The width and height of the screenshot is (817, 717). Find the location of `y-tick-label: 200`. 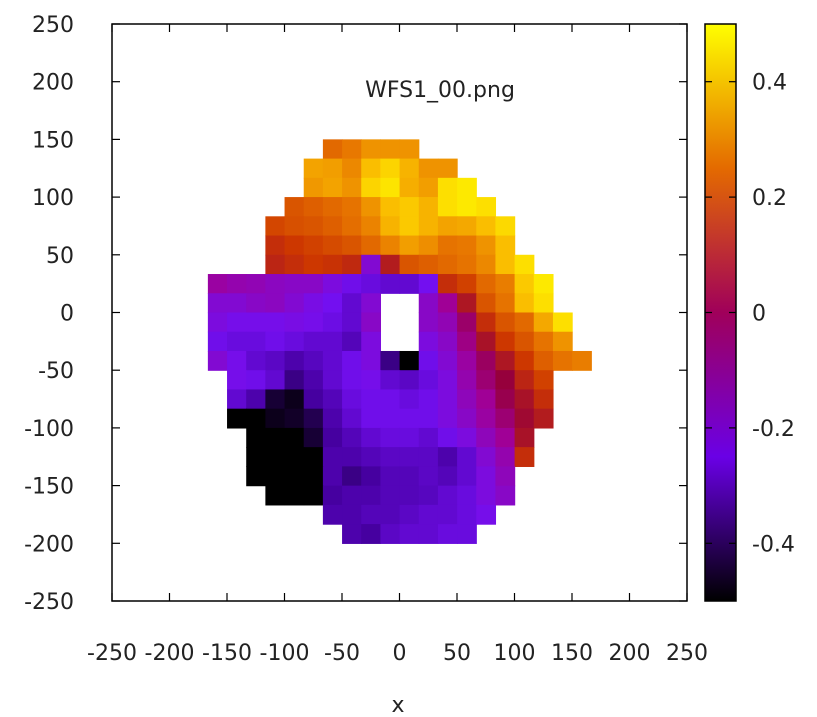

y-tick-label: 200 is located at coordinates (53, 83).